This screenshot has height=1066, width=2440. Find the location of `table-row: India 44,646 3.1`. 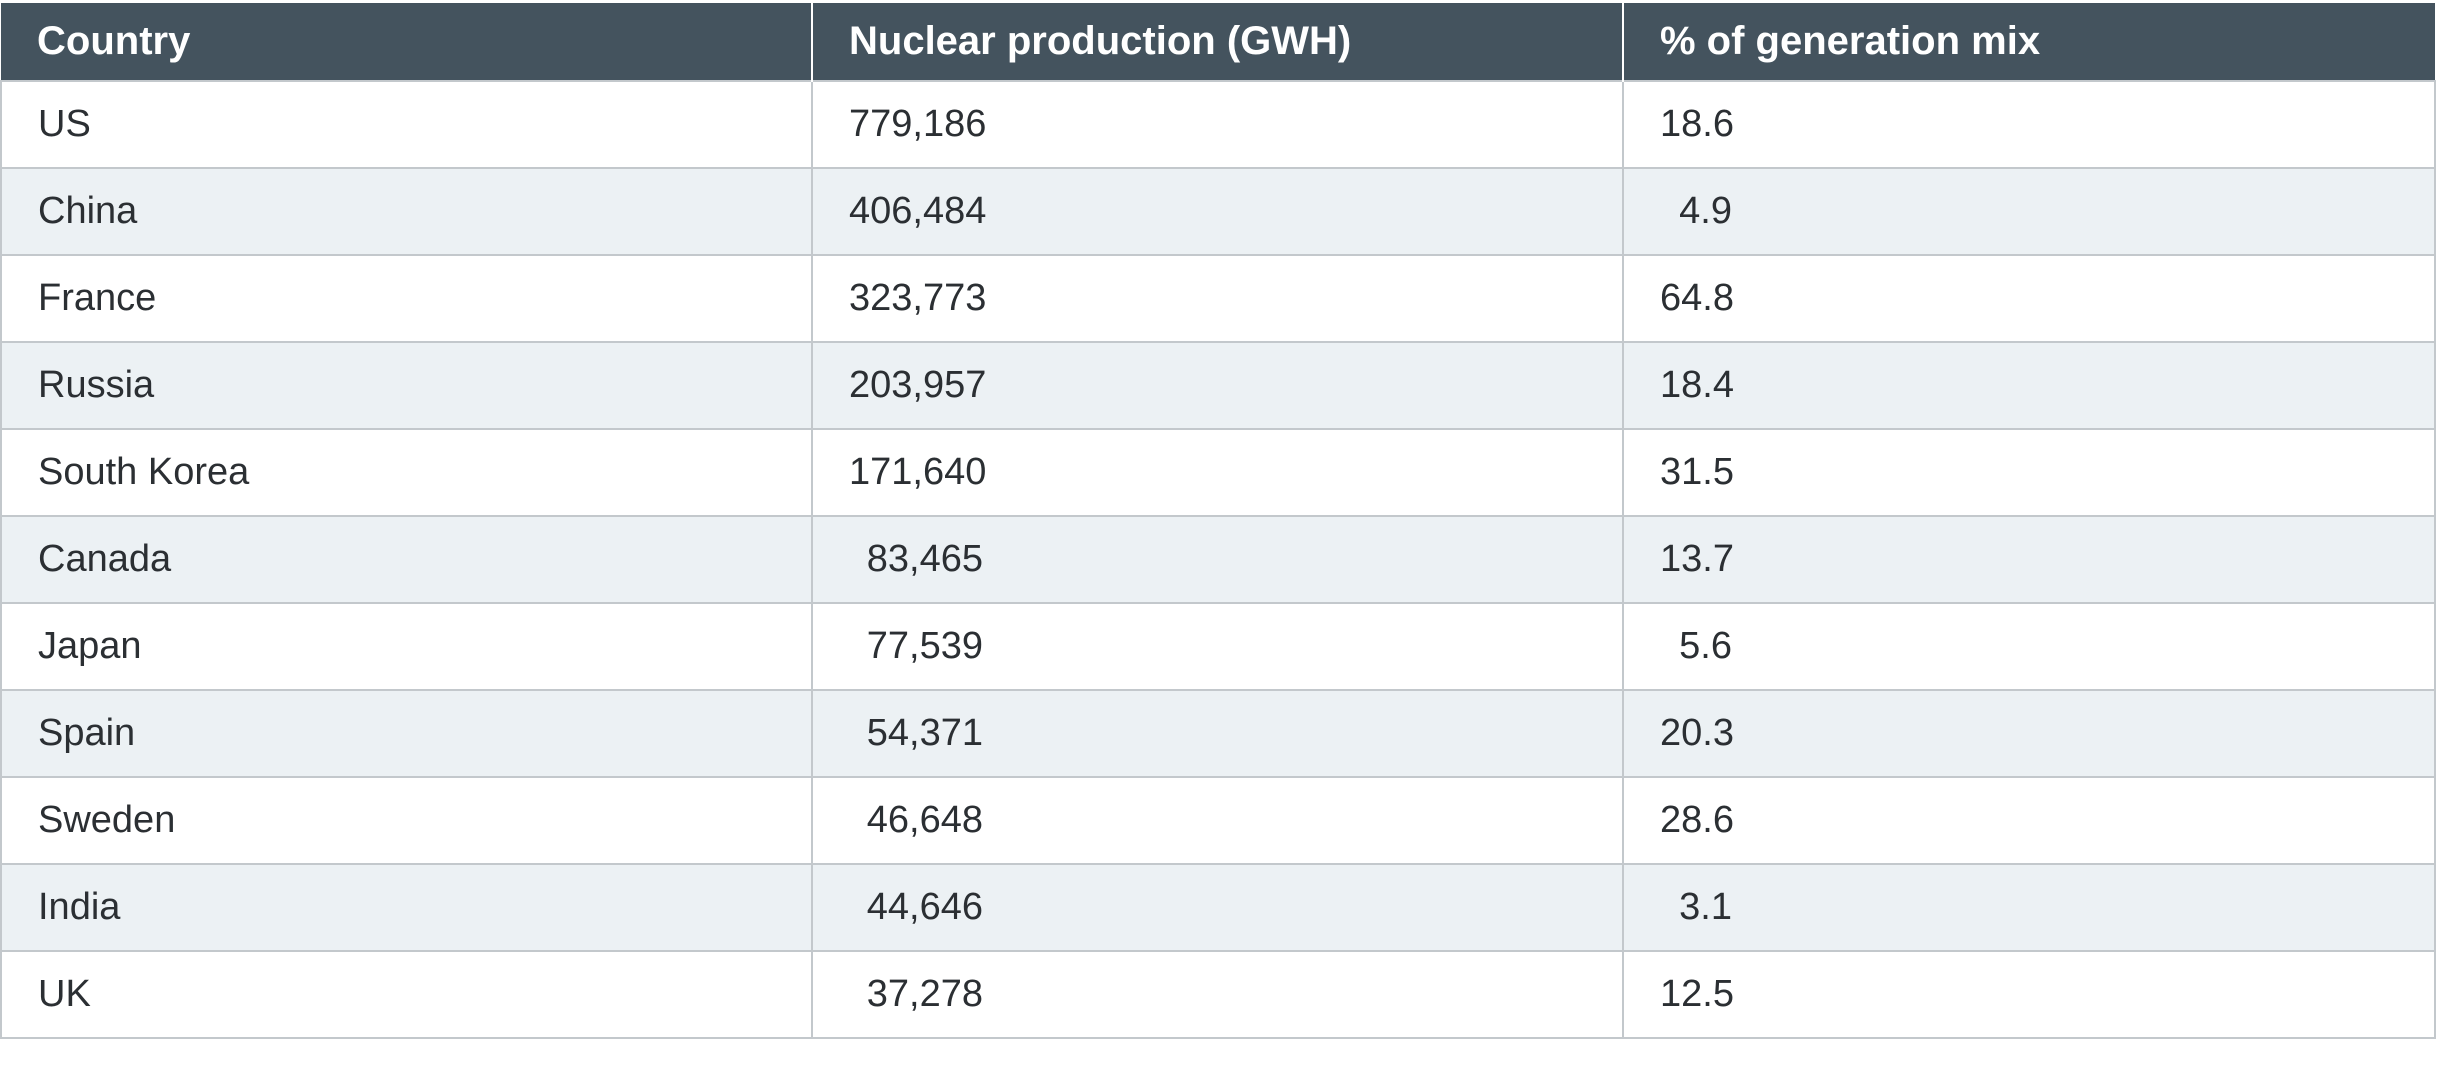

table-row: India 44,646 3.1 is located at coordinates (1218, 907).